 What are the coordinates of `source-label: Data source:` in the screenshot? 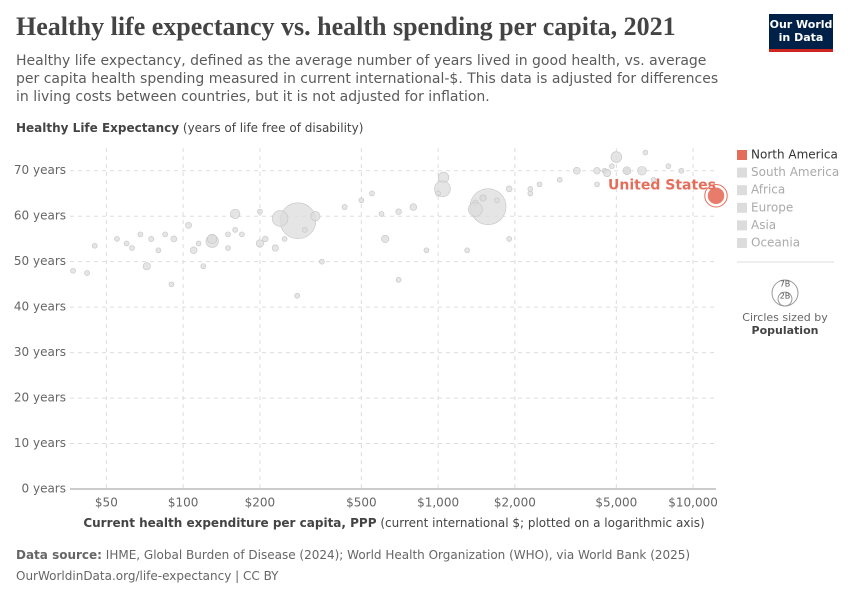 It's located at (59, 555).